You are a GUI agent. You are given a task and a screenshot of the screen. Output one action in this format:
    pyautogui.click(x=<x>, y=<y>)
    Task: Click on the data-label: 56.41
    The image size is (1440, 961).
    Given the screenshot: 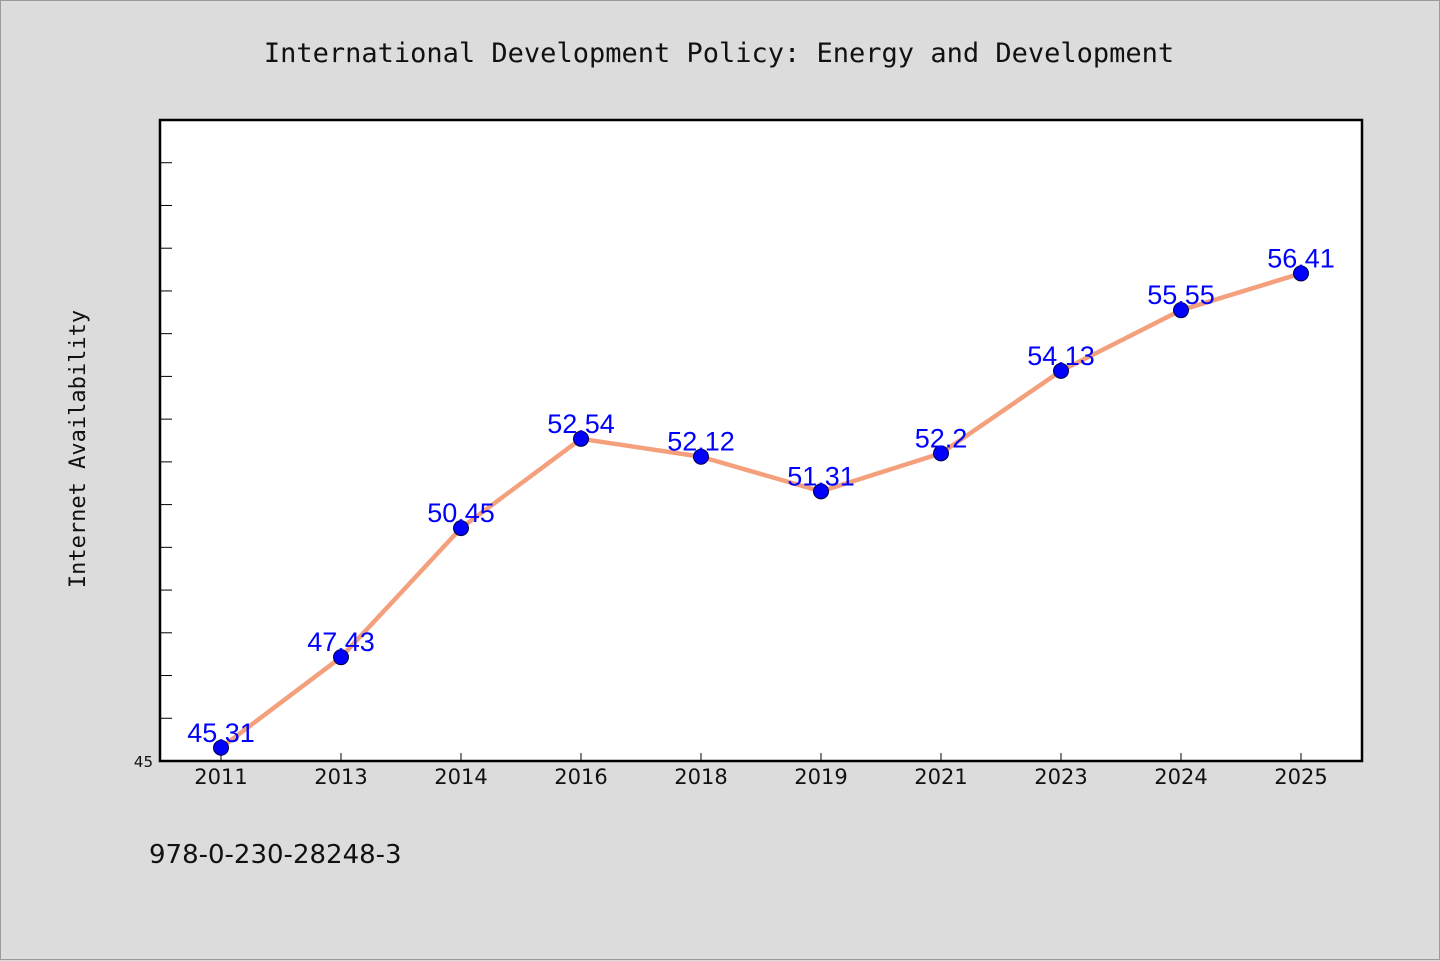 What is the action you would take?
    pyautogui.click(x=1301, y=258)
    